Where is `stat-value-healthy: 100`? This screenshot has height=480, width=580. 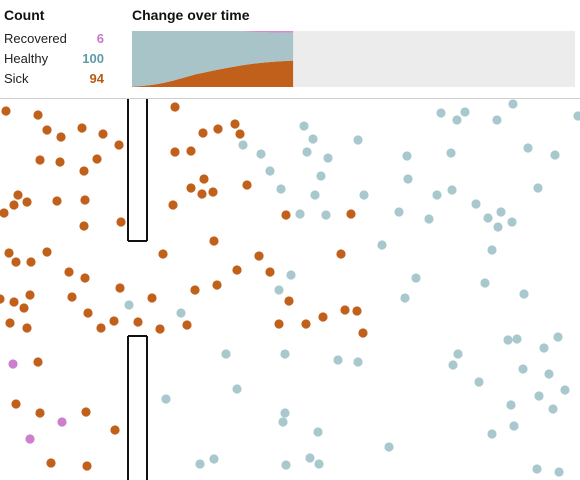
stat-value-healthy: 100 is located at coordinates (93, 58).